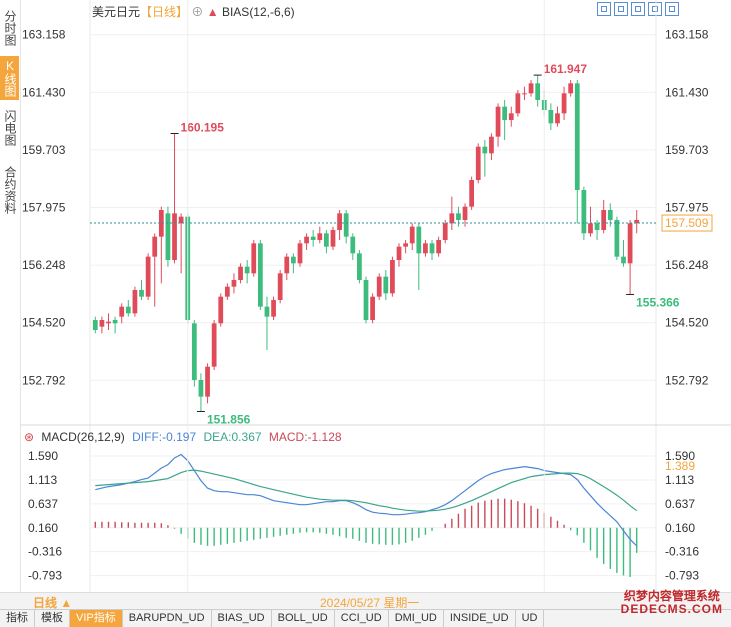 The height and width of the screenshot is (627, 731). I want to click on indicator-tab: DMI_UD, so click(416, 618).